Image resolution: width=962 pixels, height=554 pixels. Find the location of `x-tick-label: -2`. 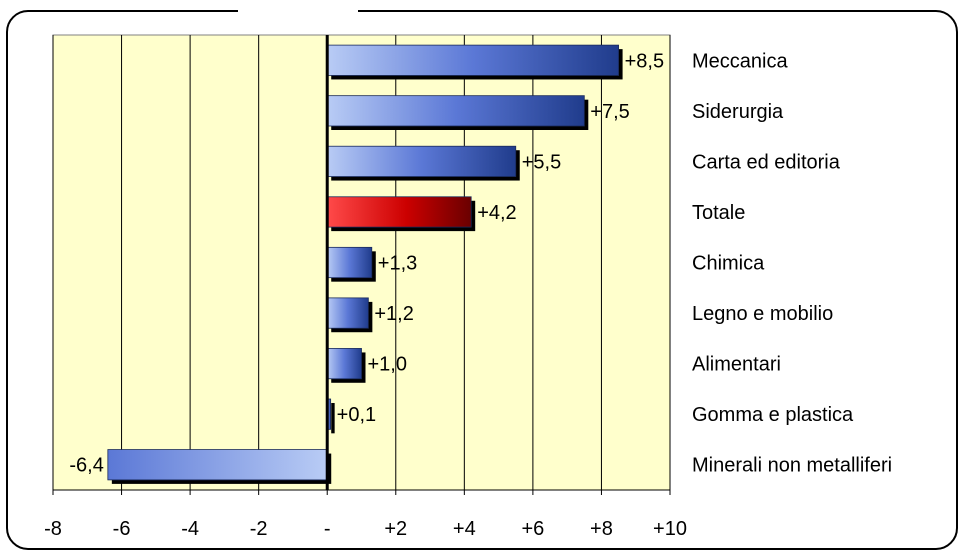

x-tick-label: -2 is located at coordinates (259, 529).